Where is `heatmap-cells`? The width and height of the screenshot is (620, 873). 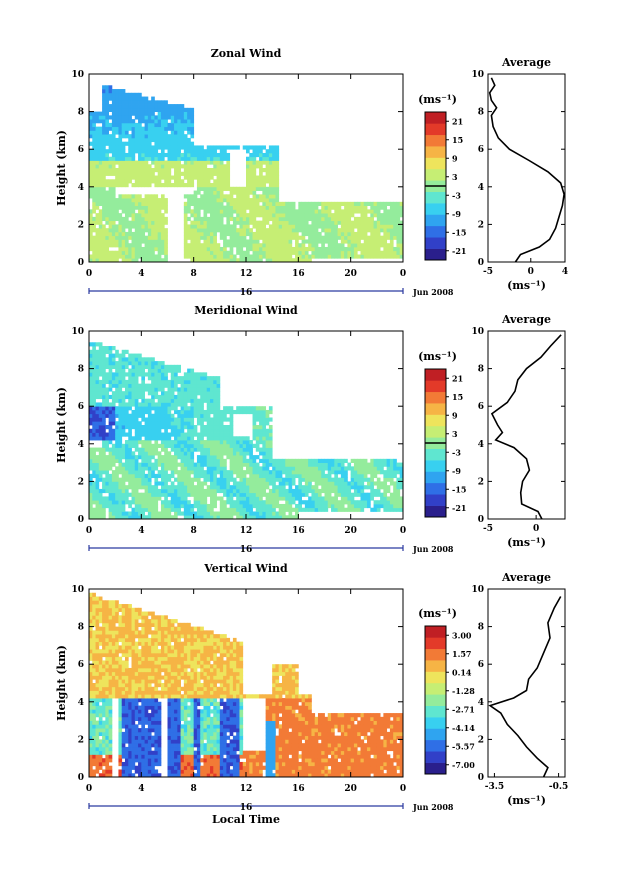
heatmap-cells is located at coordinates (246, 431).